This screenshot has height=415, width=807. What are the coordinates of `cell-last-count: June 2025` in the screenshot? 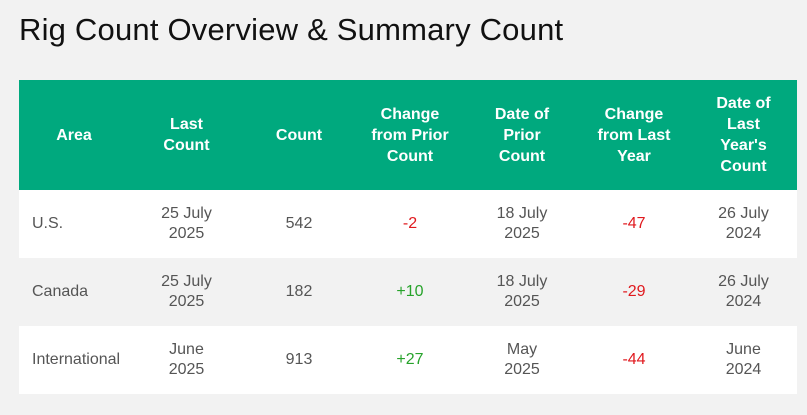 It's located at (186, 360).